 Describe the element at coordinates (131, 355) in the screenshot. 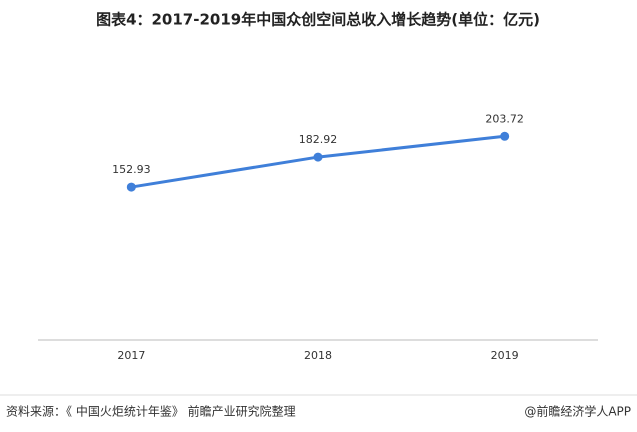

I see `x-tick-label: 2017` at that location.